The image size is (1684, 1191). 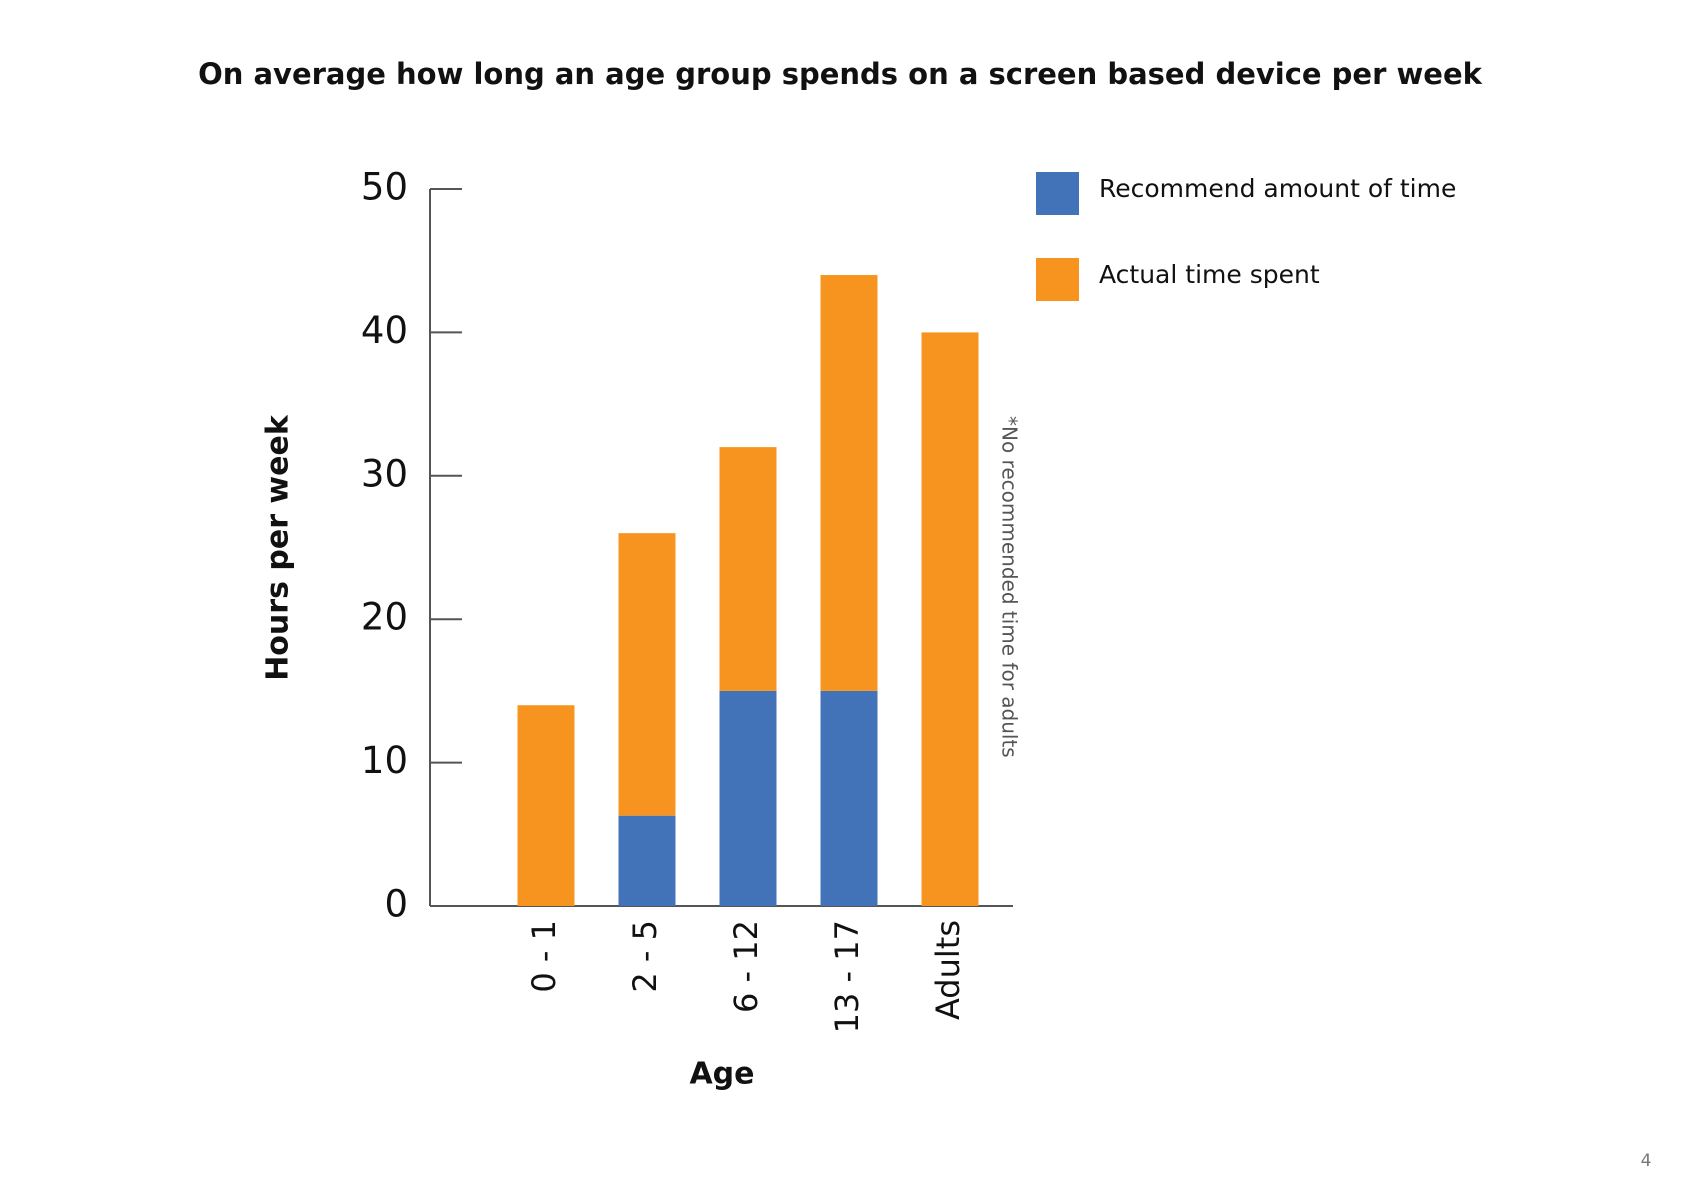 What do you see at coordinates (384, 473) in the screenshot?
I see `y-tick-label: 30` at bounding box center [384, 473].